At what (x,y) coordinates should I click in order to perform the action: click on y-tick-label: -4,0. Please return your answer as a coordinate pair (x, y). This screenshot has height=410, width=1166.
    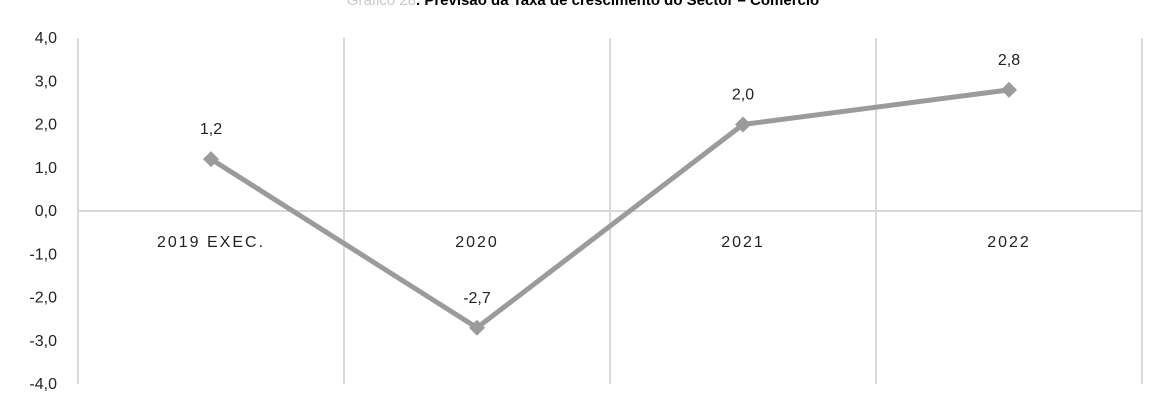
    Looking at the image, I should click on (43, 384).